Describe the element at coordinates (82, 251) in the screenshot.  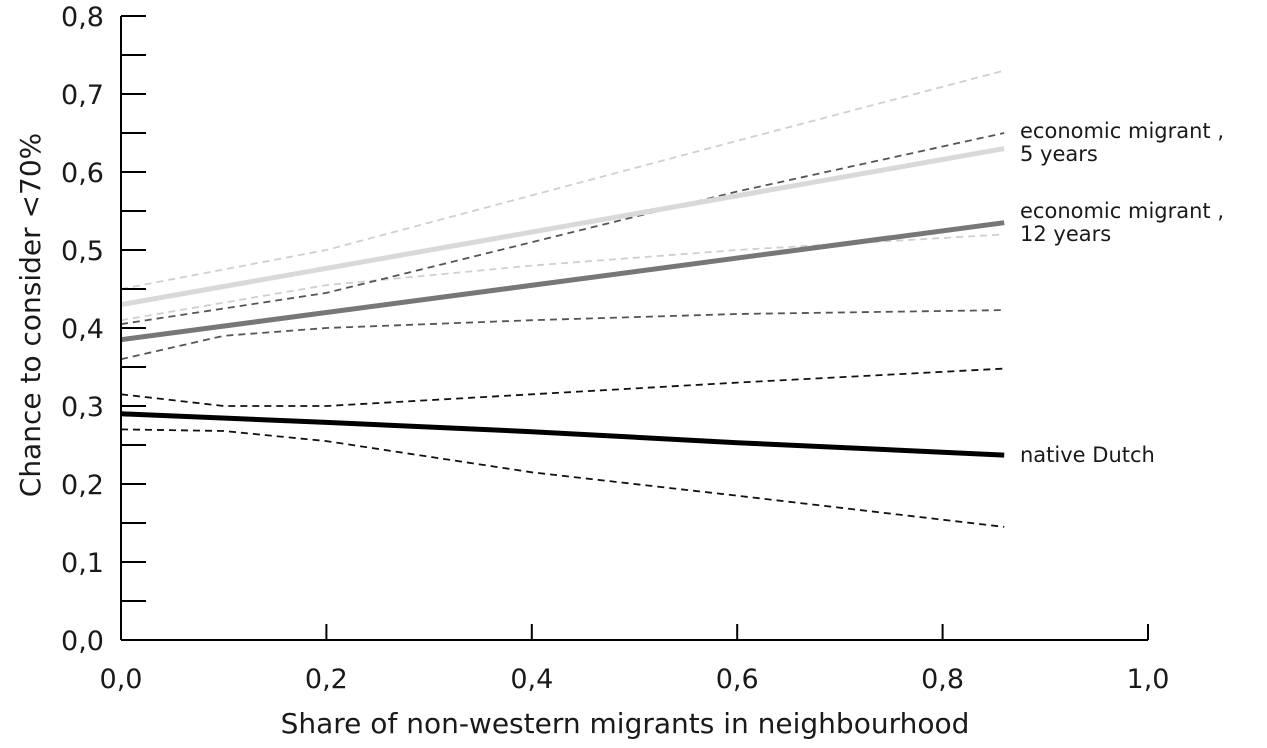
I see `y-tick-label: 0,5` at that location.